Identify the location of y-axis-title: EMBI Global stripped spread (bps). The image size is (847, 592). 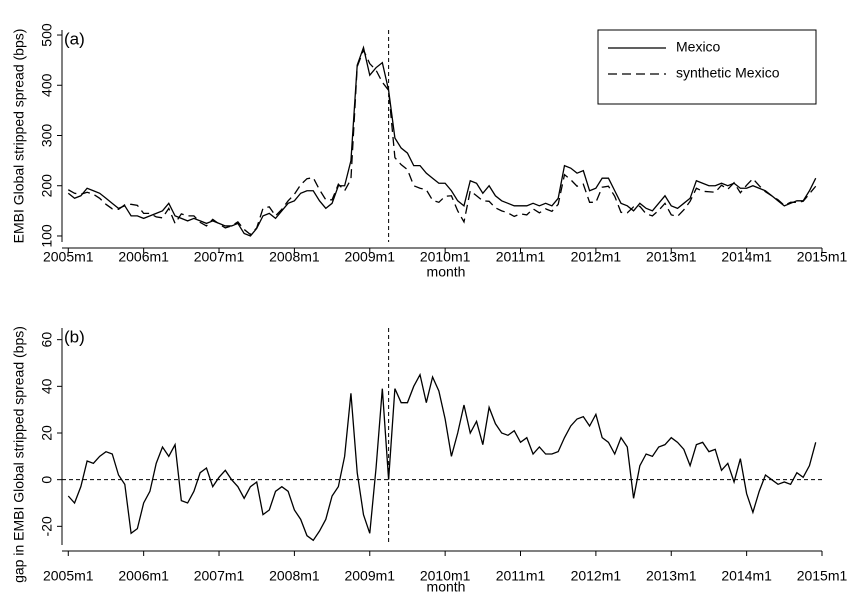
(19, 136).